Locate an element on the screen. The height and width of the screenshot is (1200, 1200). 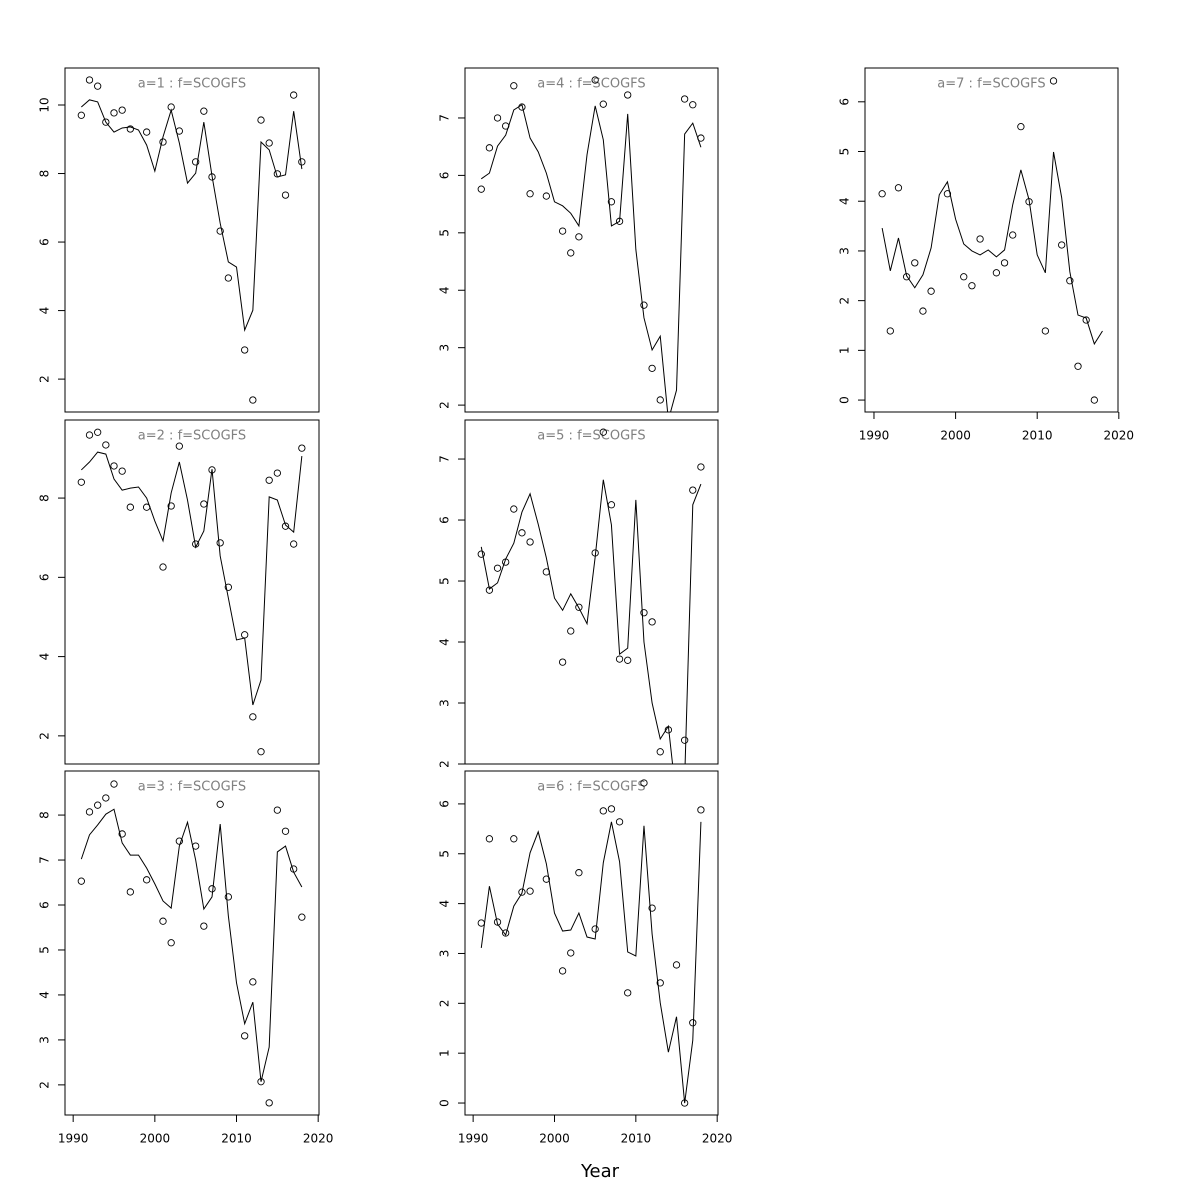
panel: a=1 : f=SCOGFS 2 4 6 8 10 is located at coordinates (179, 240).